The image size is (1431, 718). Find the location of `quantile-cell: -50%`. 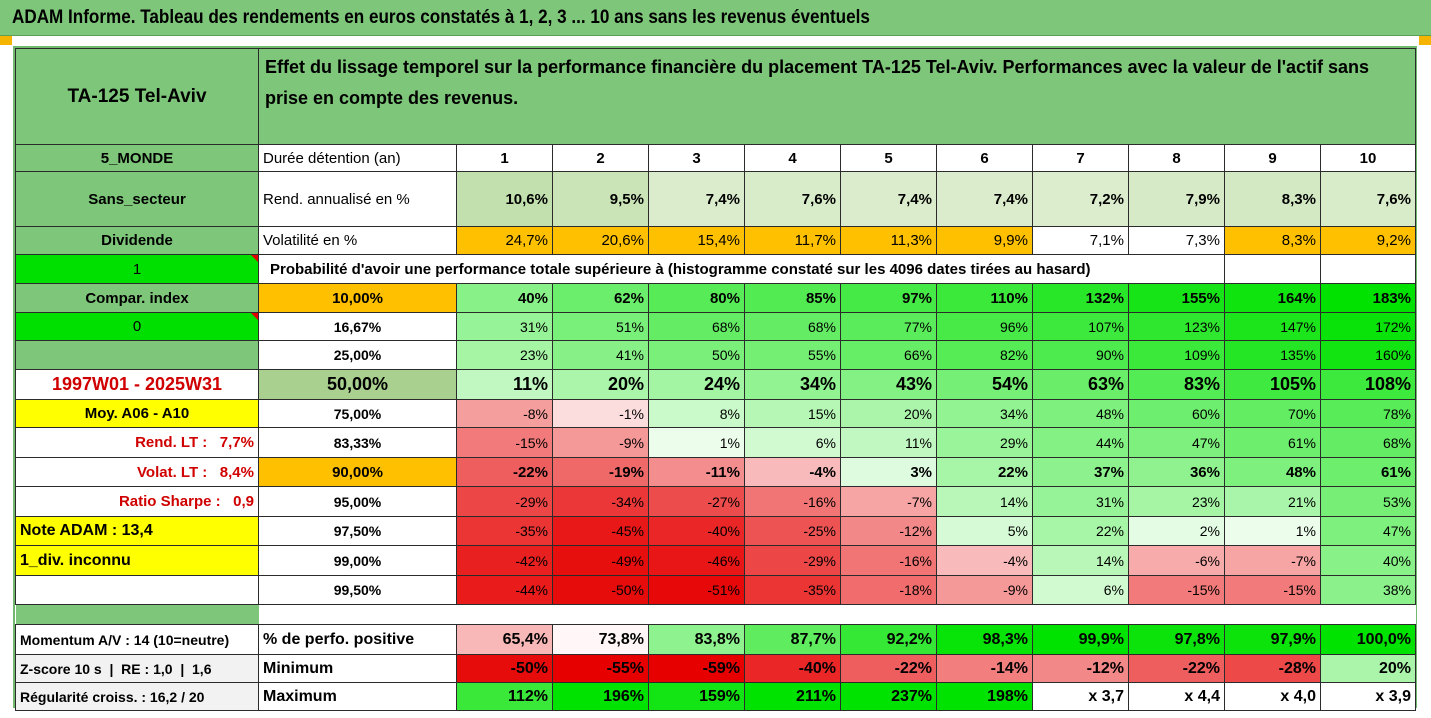

quantile-cell: -50% is located at coordinates (600, 590).